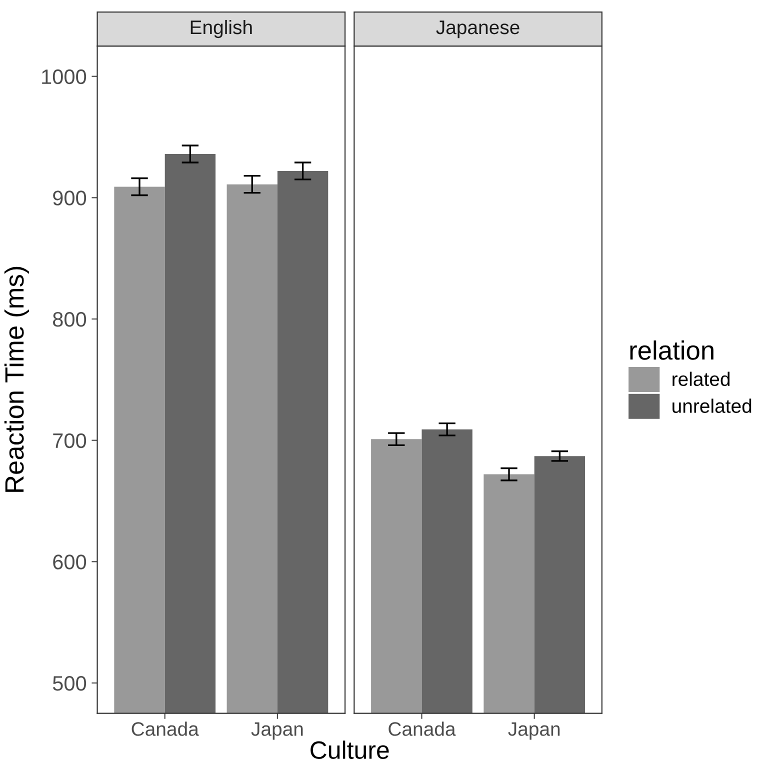  Describe the element at coordinates (349, 749) in the screenshot. I see `x-axis-title: Culture` at that location.